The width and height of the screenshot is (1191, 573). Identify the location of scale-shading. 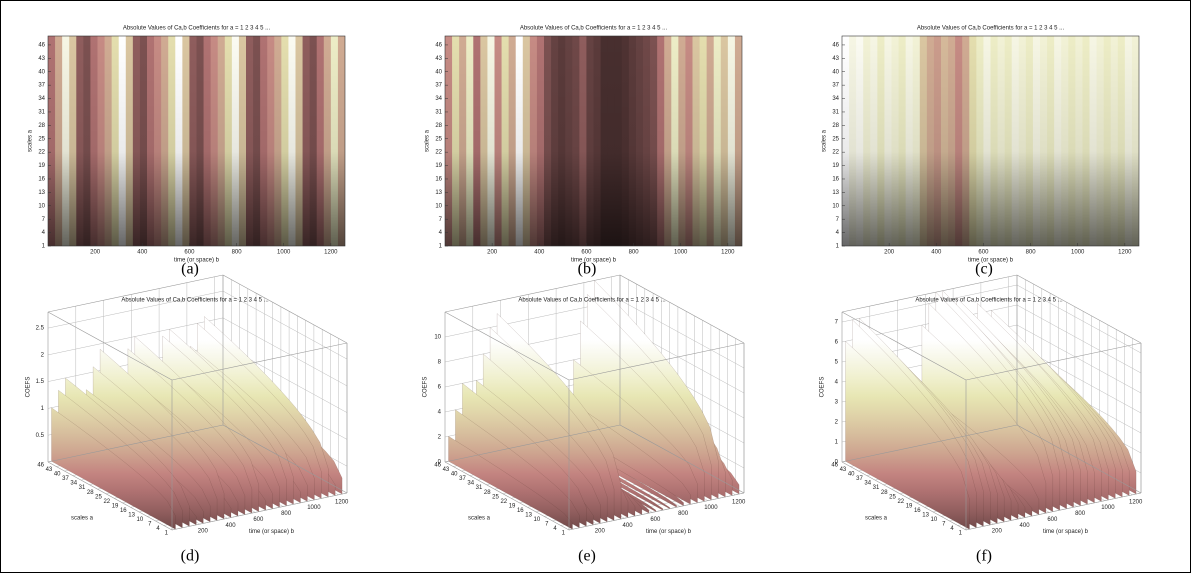
(990, 141).